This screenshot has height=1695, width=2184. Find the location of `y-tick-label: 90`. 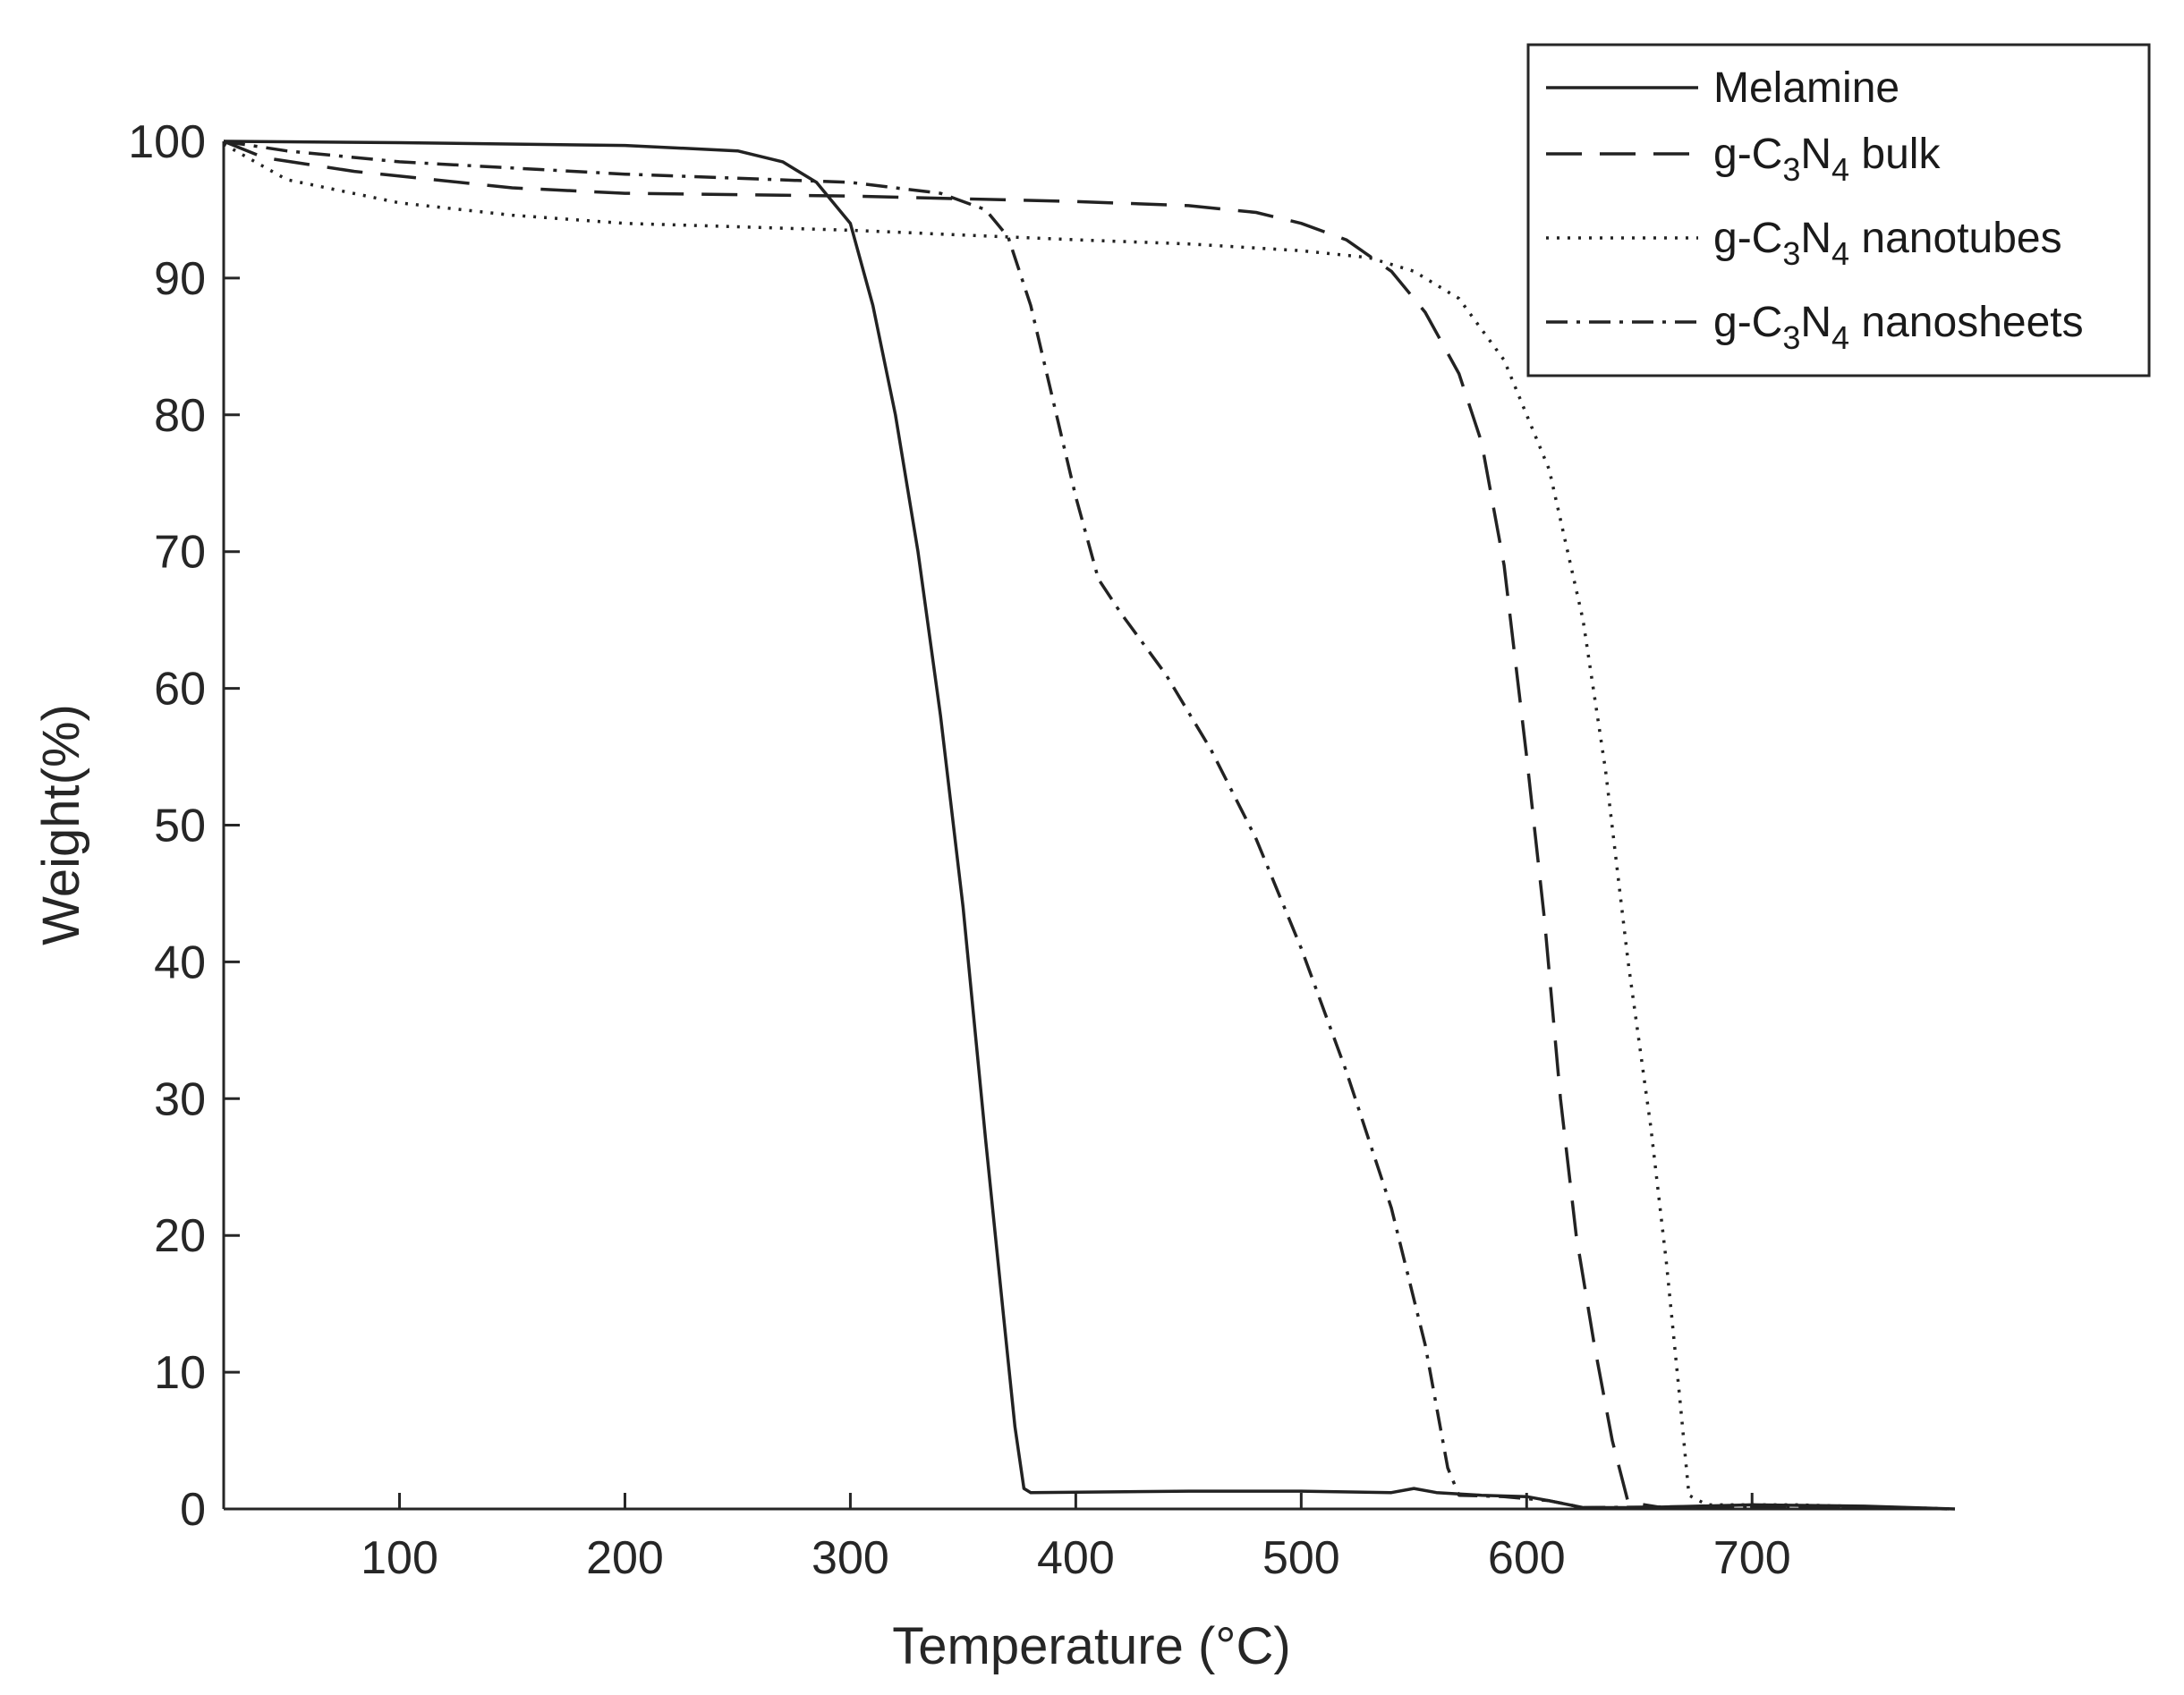

y-tick-label: 90 is located at coordinates (180, 279).